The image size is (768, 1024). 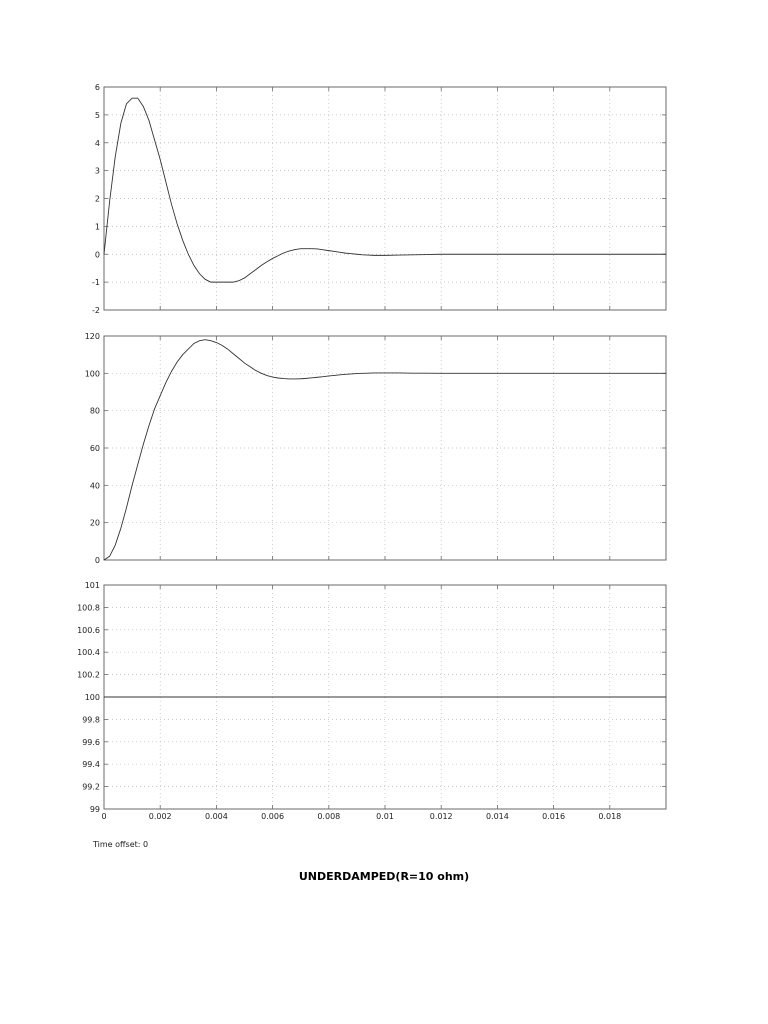 What do you see at coordinates (96, 310) in the screenshot?
I see `y-tick-label: -2` at bounding box center [96, 310].